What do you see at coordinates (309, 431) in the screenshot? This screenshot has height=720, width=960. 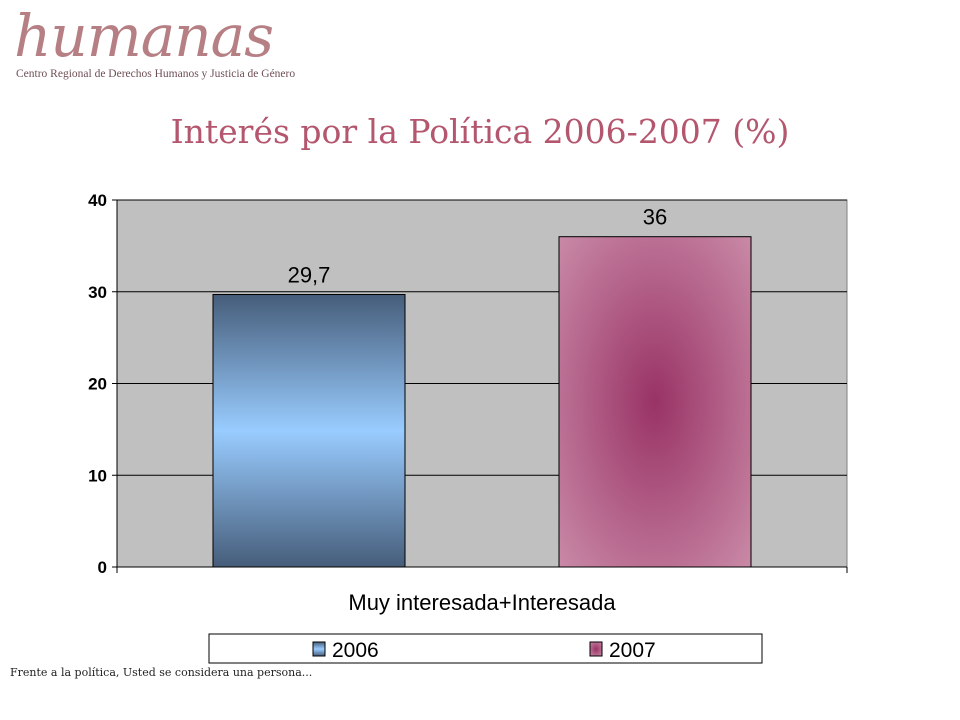 I see `bar-2006` at bounding box center [309, 431].